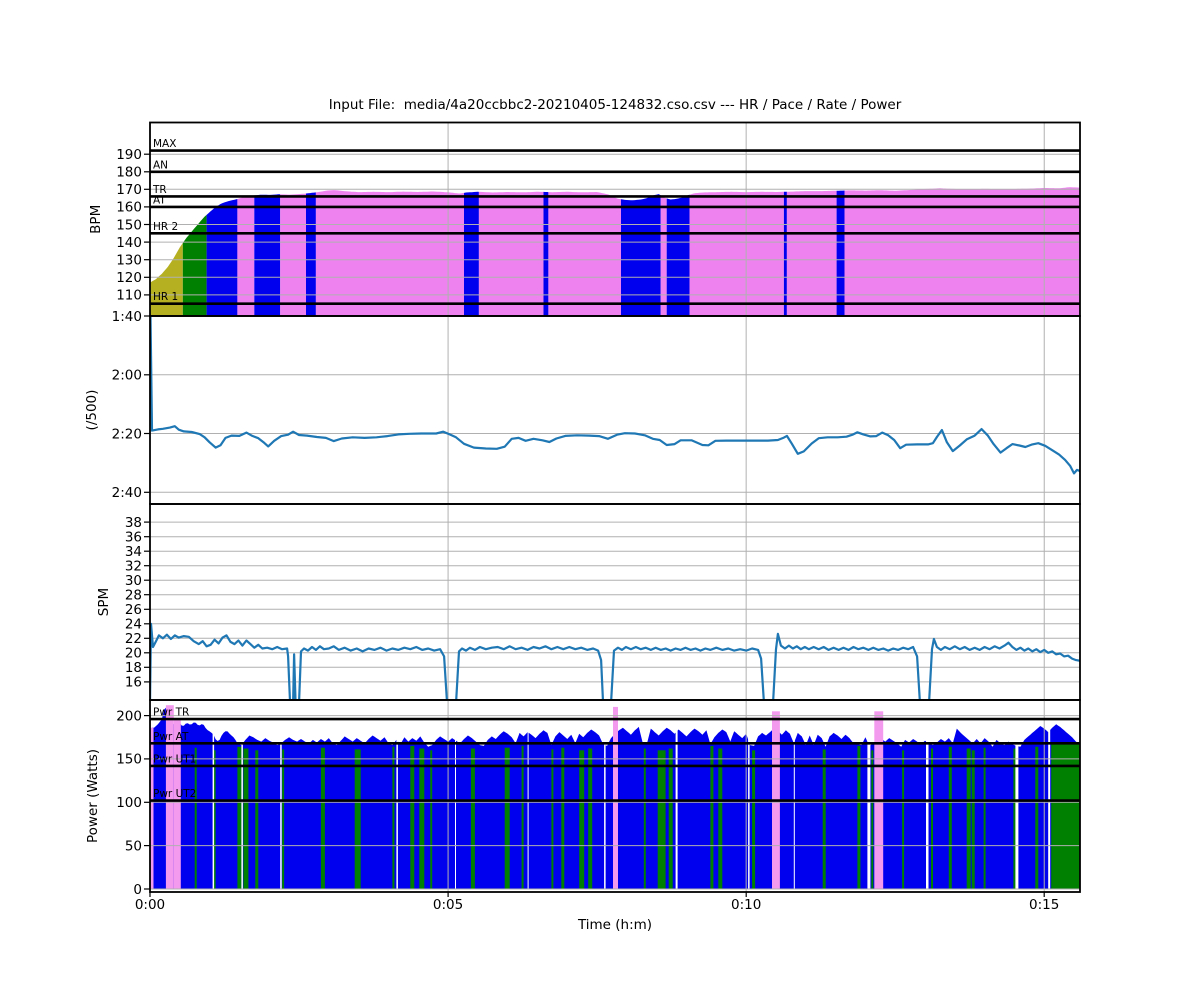 This screenshot has width=1200, height=1000. I want to click on pace-ytick-label: 2:40, so click(127, 493).